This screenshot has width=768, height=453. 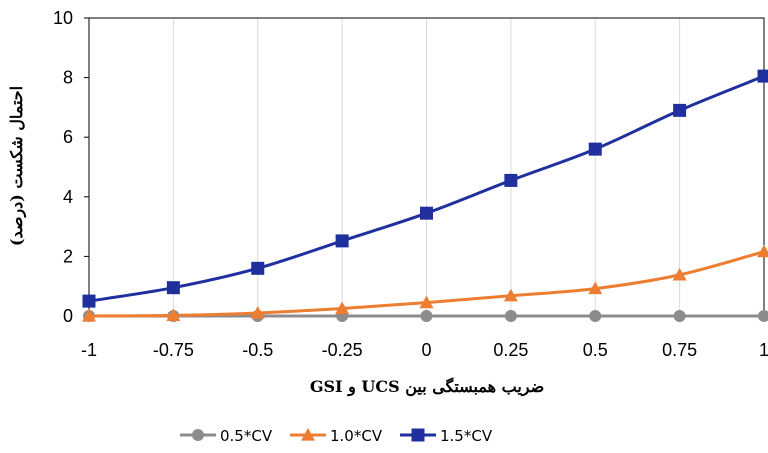 I want to click on legend-label: 0.5*CV, so click(x=246, y=436).